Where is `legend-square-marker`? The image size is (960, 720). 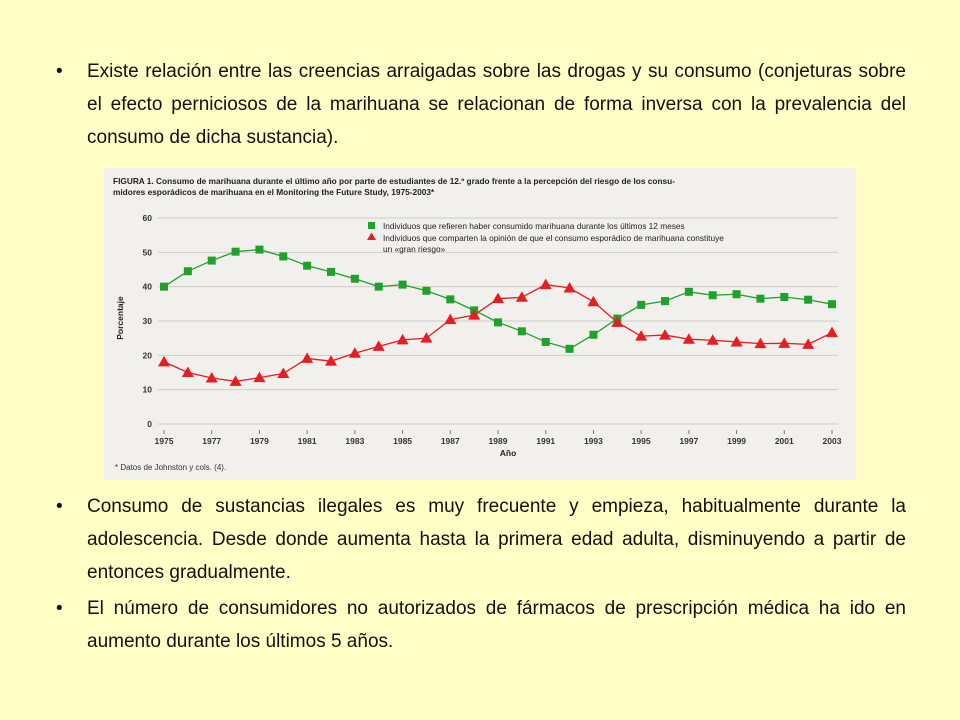
legend-square-marker is located at coordinates (371, 225).